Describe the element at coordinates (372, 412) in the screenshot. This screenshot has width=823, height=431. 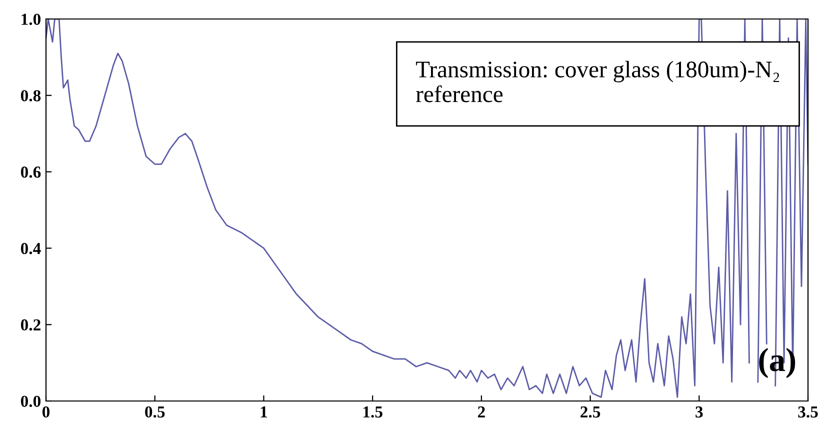
I see `x-tick-label: 1.5` at that location.